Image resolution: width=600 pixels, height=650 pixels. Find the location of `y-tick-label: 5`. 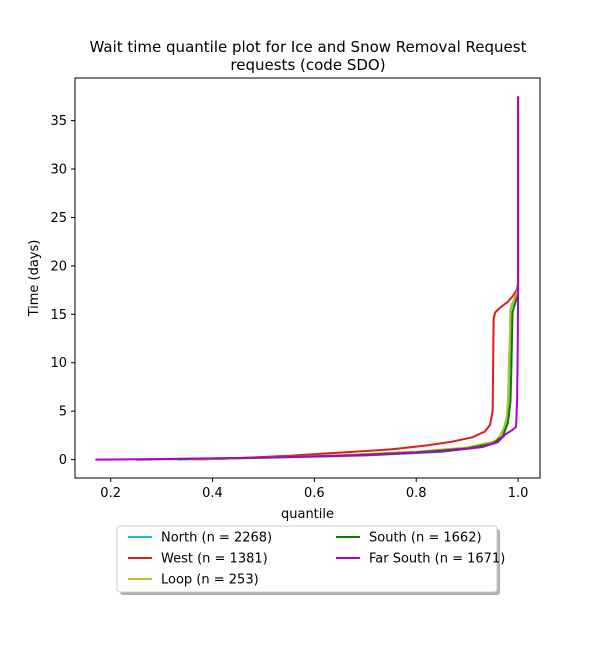

y-tick-label: 5 is located at coordinates (63, 412).